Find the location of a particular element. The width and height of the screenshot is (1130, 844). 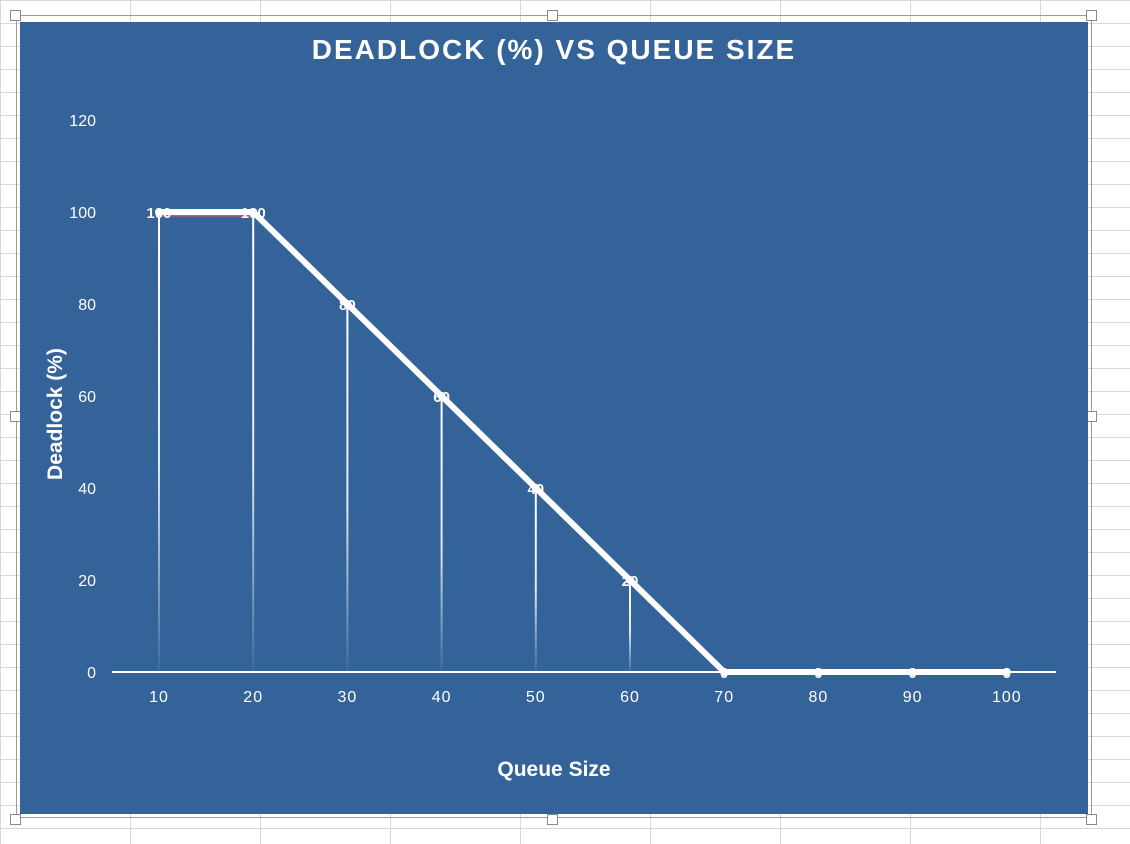

chart-title: DEADLOCK (%) VS QUEUE SIZE is located at coordinates (554, 49).